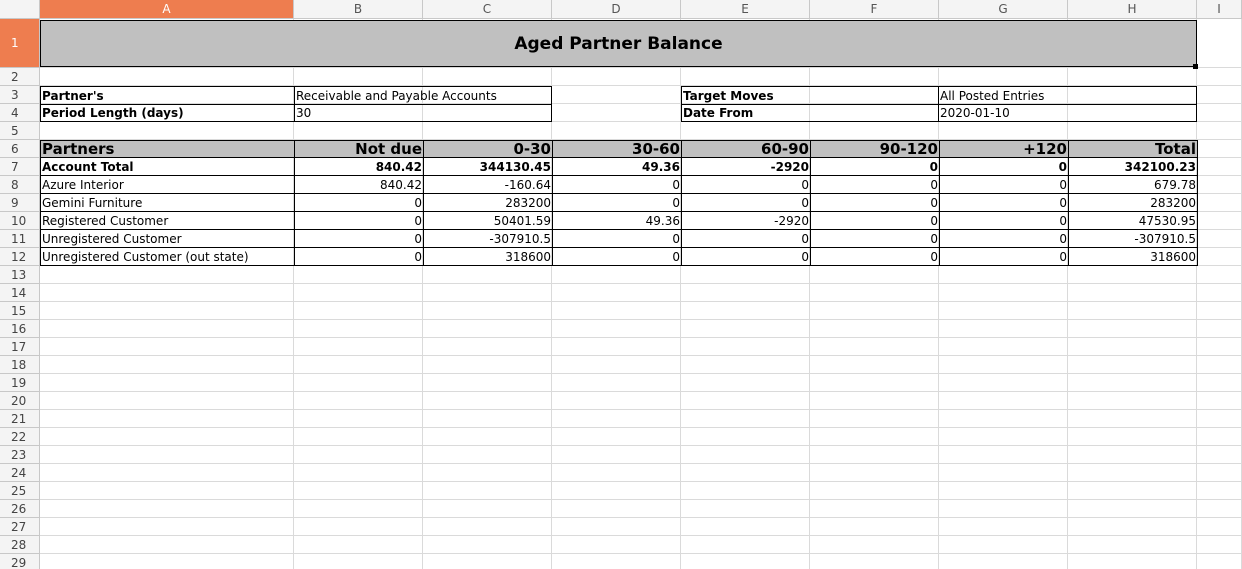 This screenshot has height=569, width=1242. What do you see at coordinates (1067, 95) in the screenshot?
I see `target-moves-value: All Posted Entries` at bounding box center [1067, 95].